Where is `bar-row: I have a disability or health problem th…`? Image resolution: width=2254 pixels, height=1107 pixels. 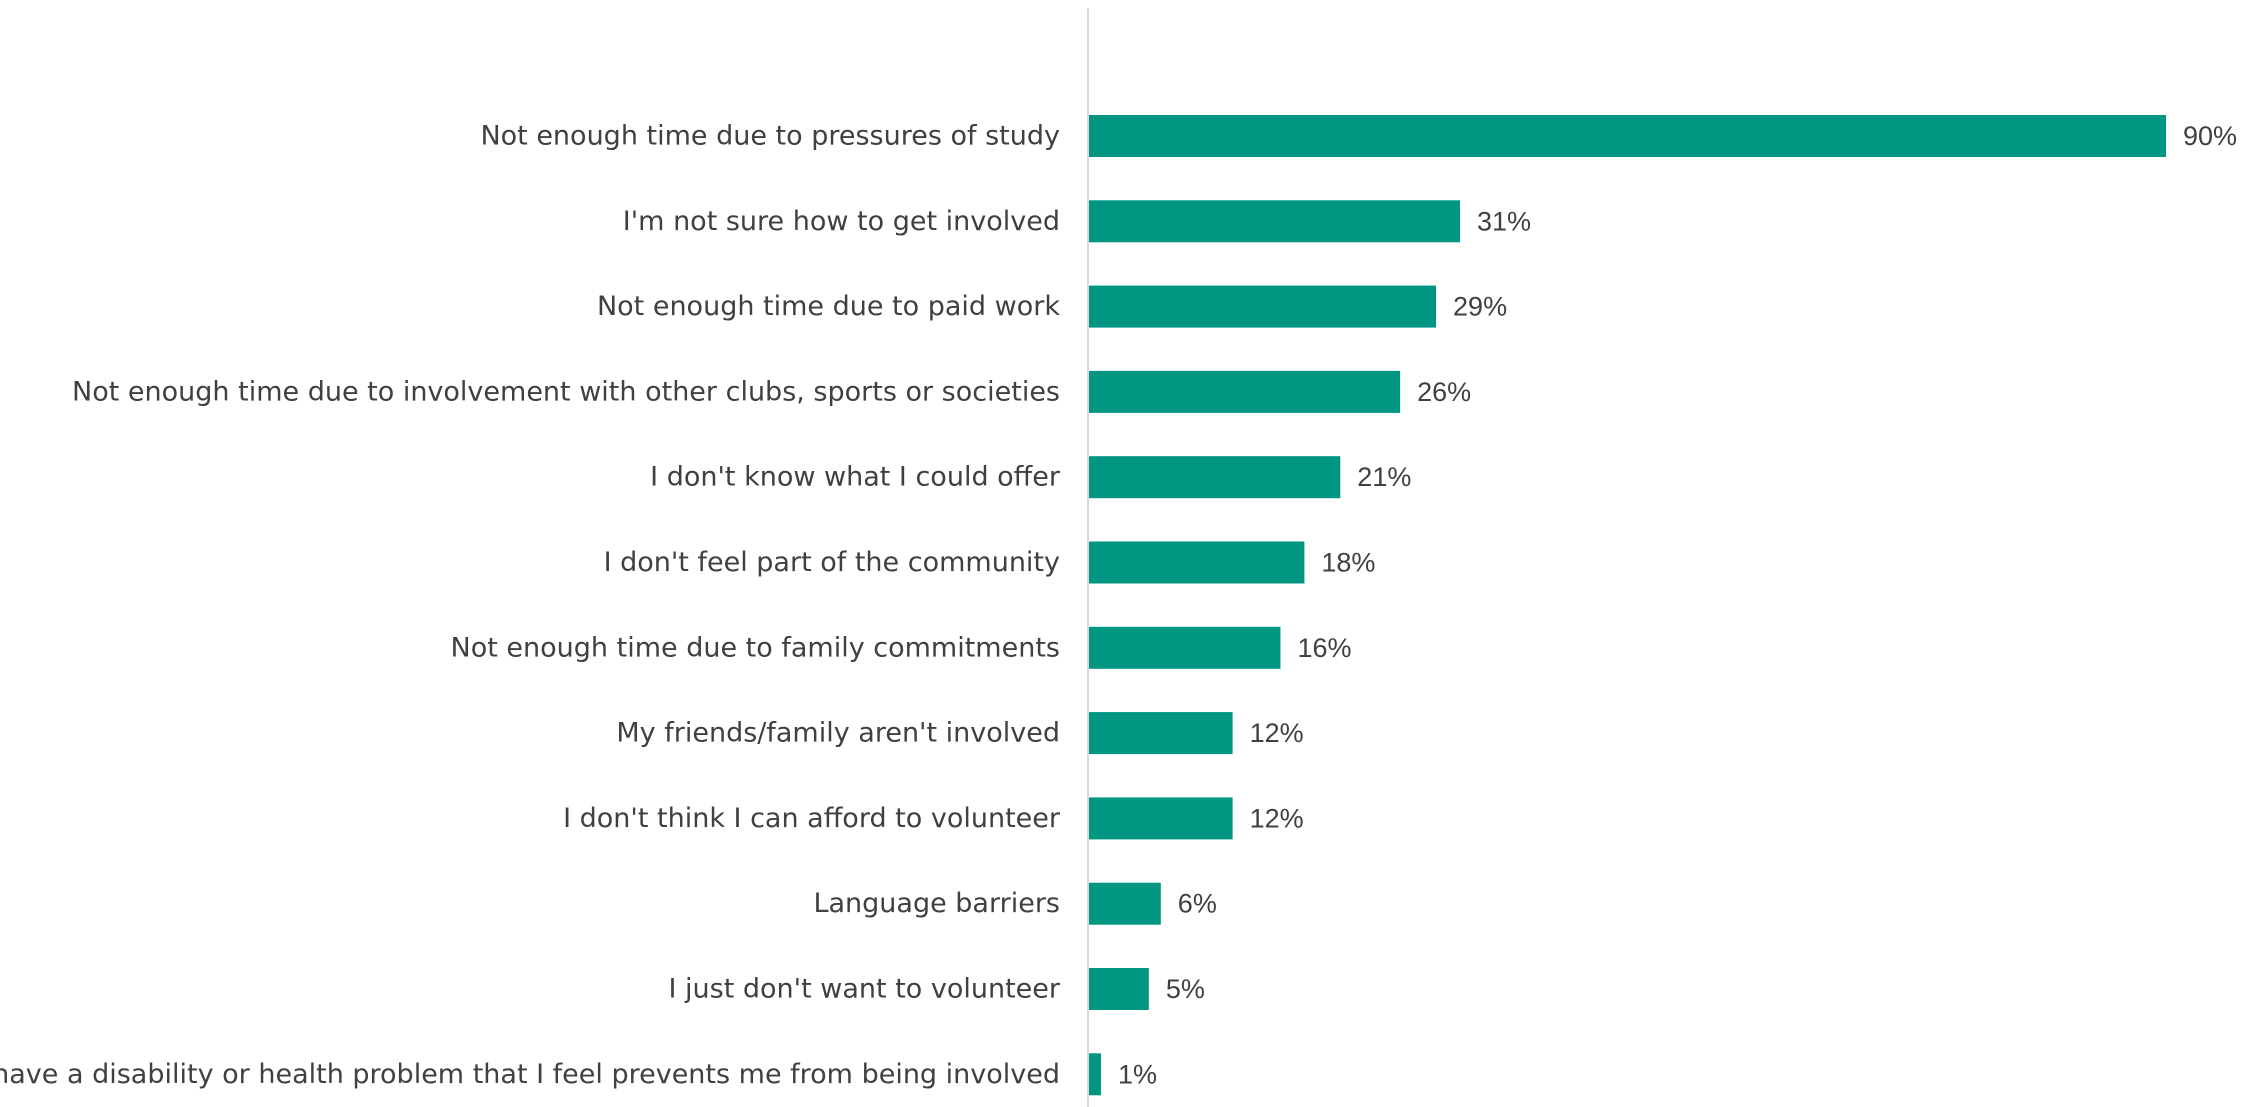 bar-row: I have a disability or health problem th… is located at coordinates (578, 1074).